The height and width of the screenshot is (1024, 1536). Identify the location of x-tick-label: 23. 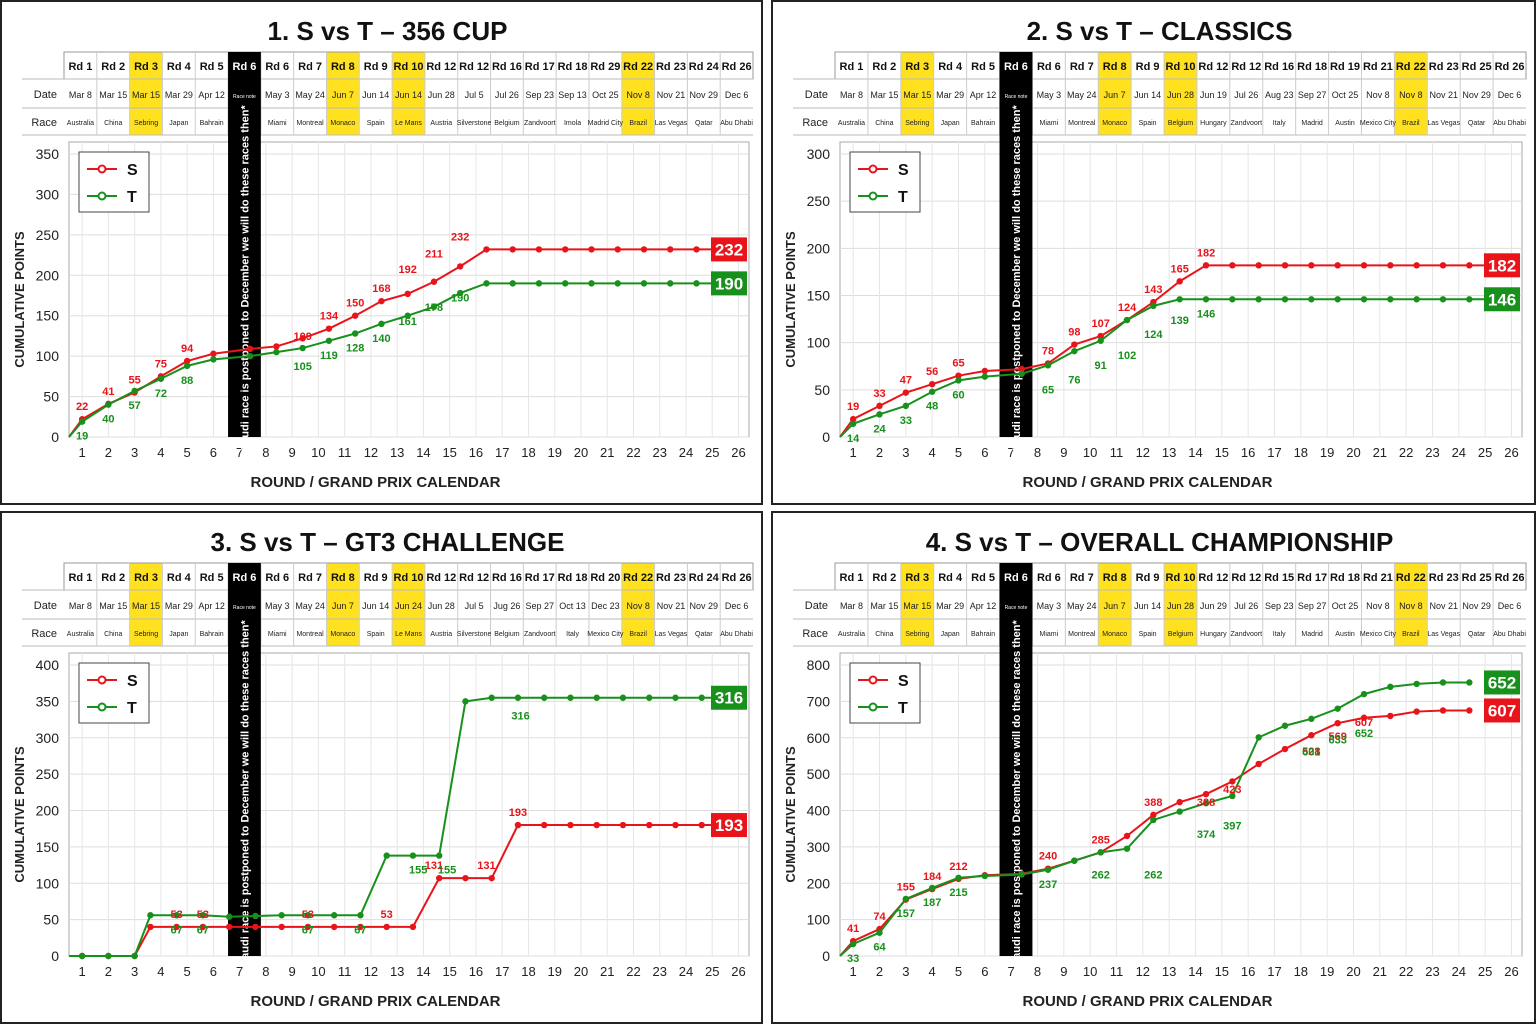
(659, 452).